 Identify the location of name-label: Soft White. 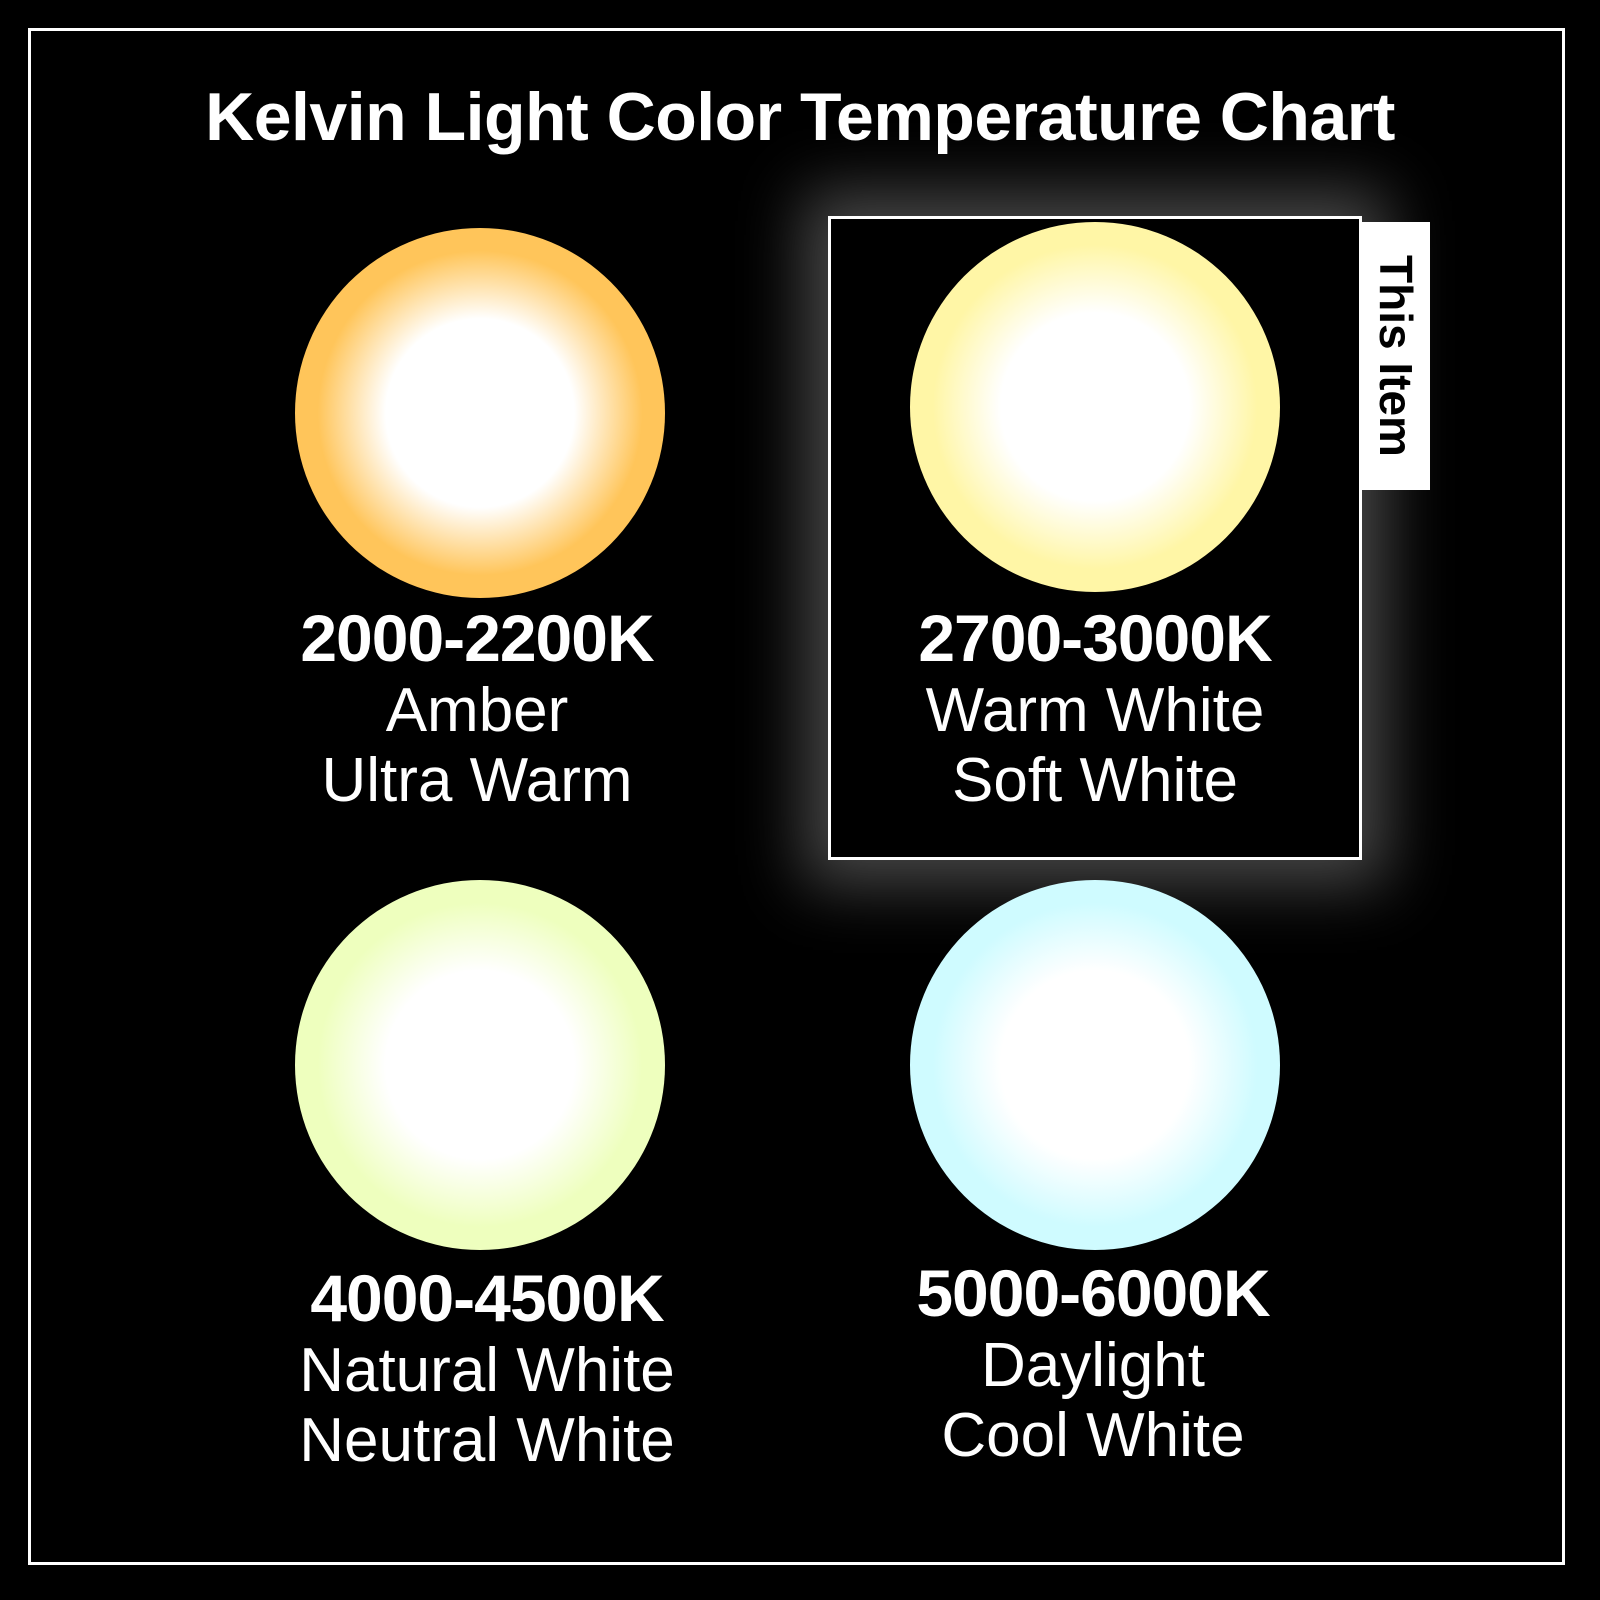
(1095, 780).